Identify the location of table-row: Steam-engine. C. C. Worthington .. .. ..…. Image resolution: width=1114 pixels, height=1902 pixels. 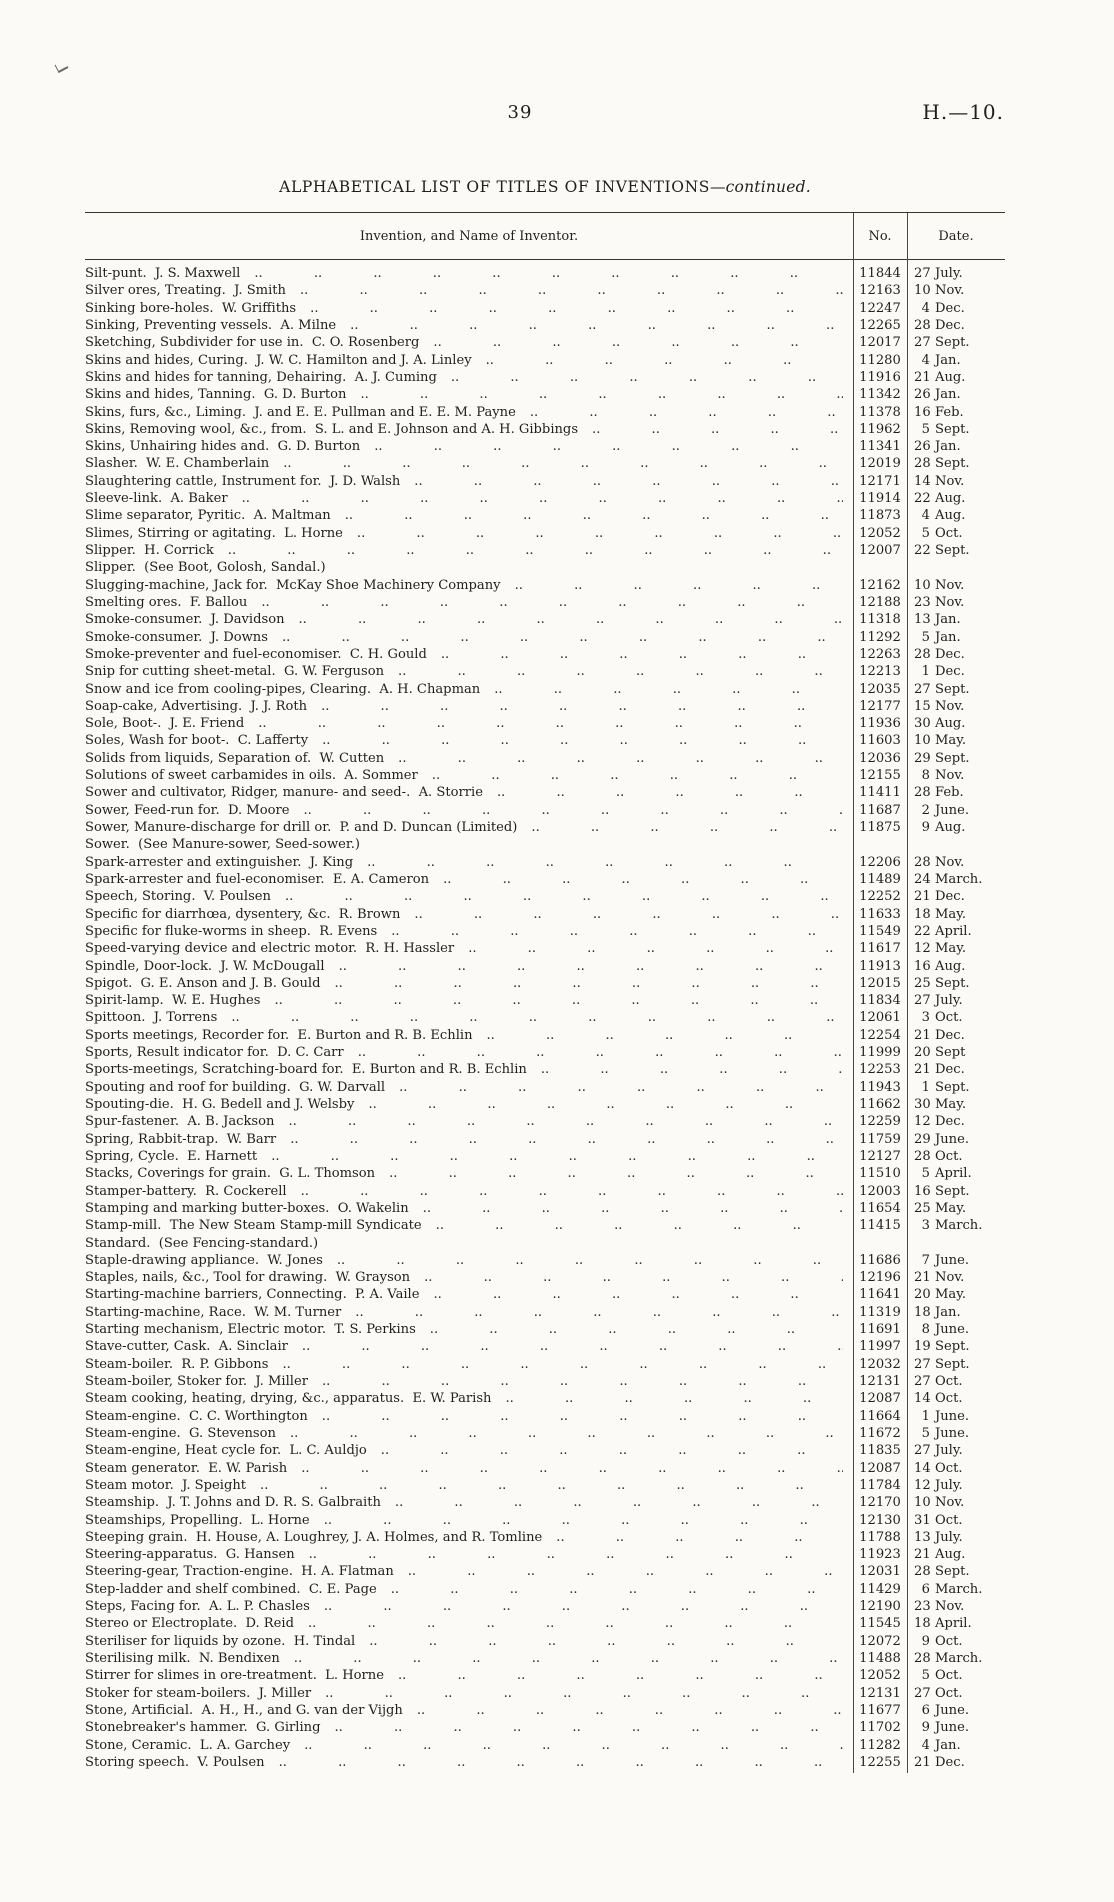
(545, 1416).